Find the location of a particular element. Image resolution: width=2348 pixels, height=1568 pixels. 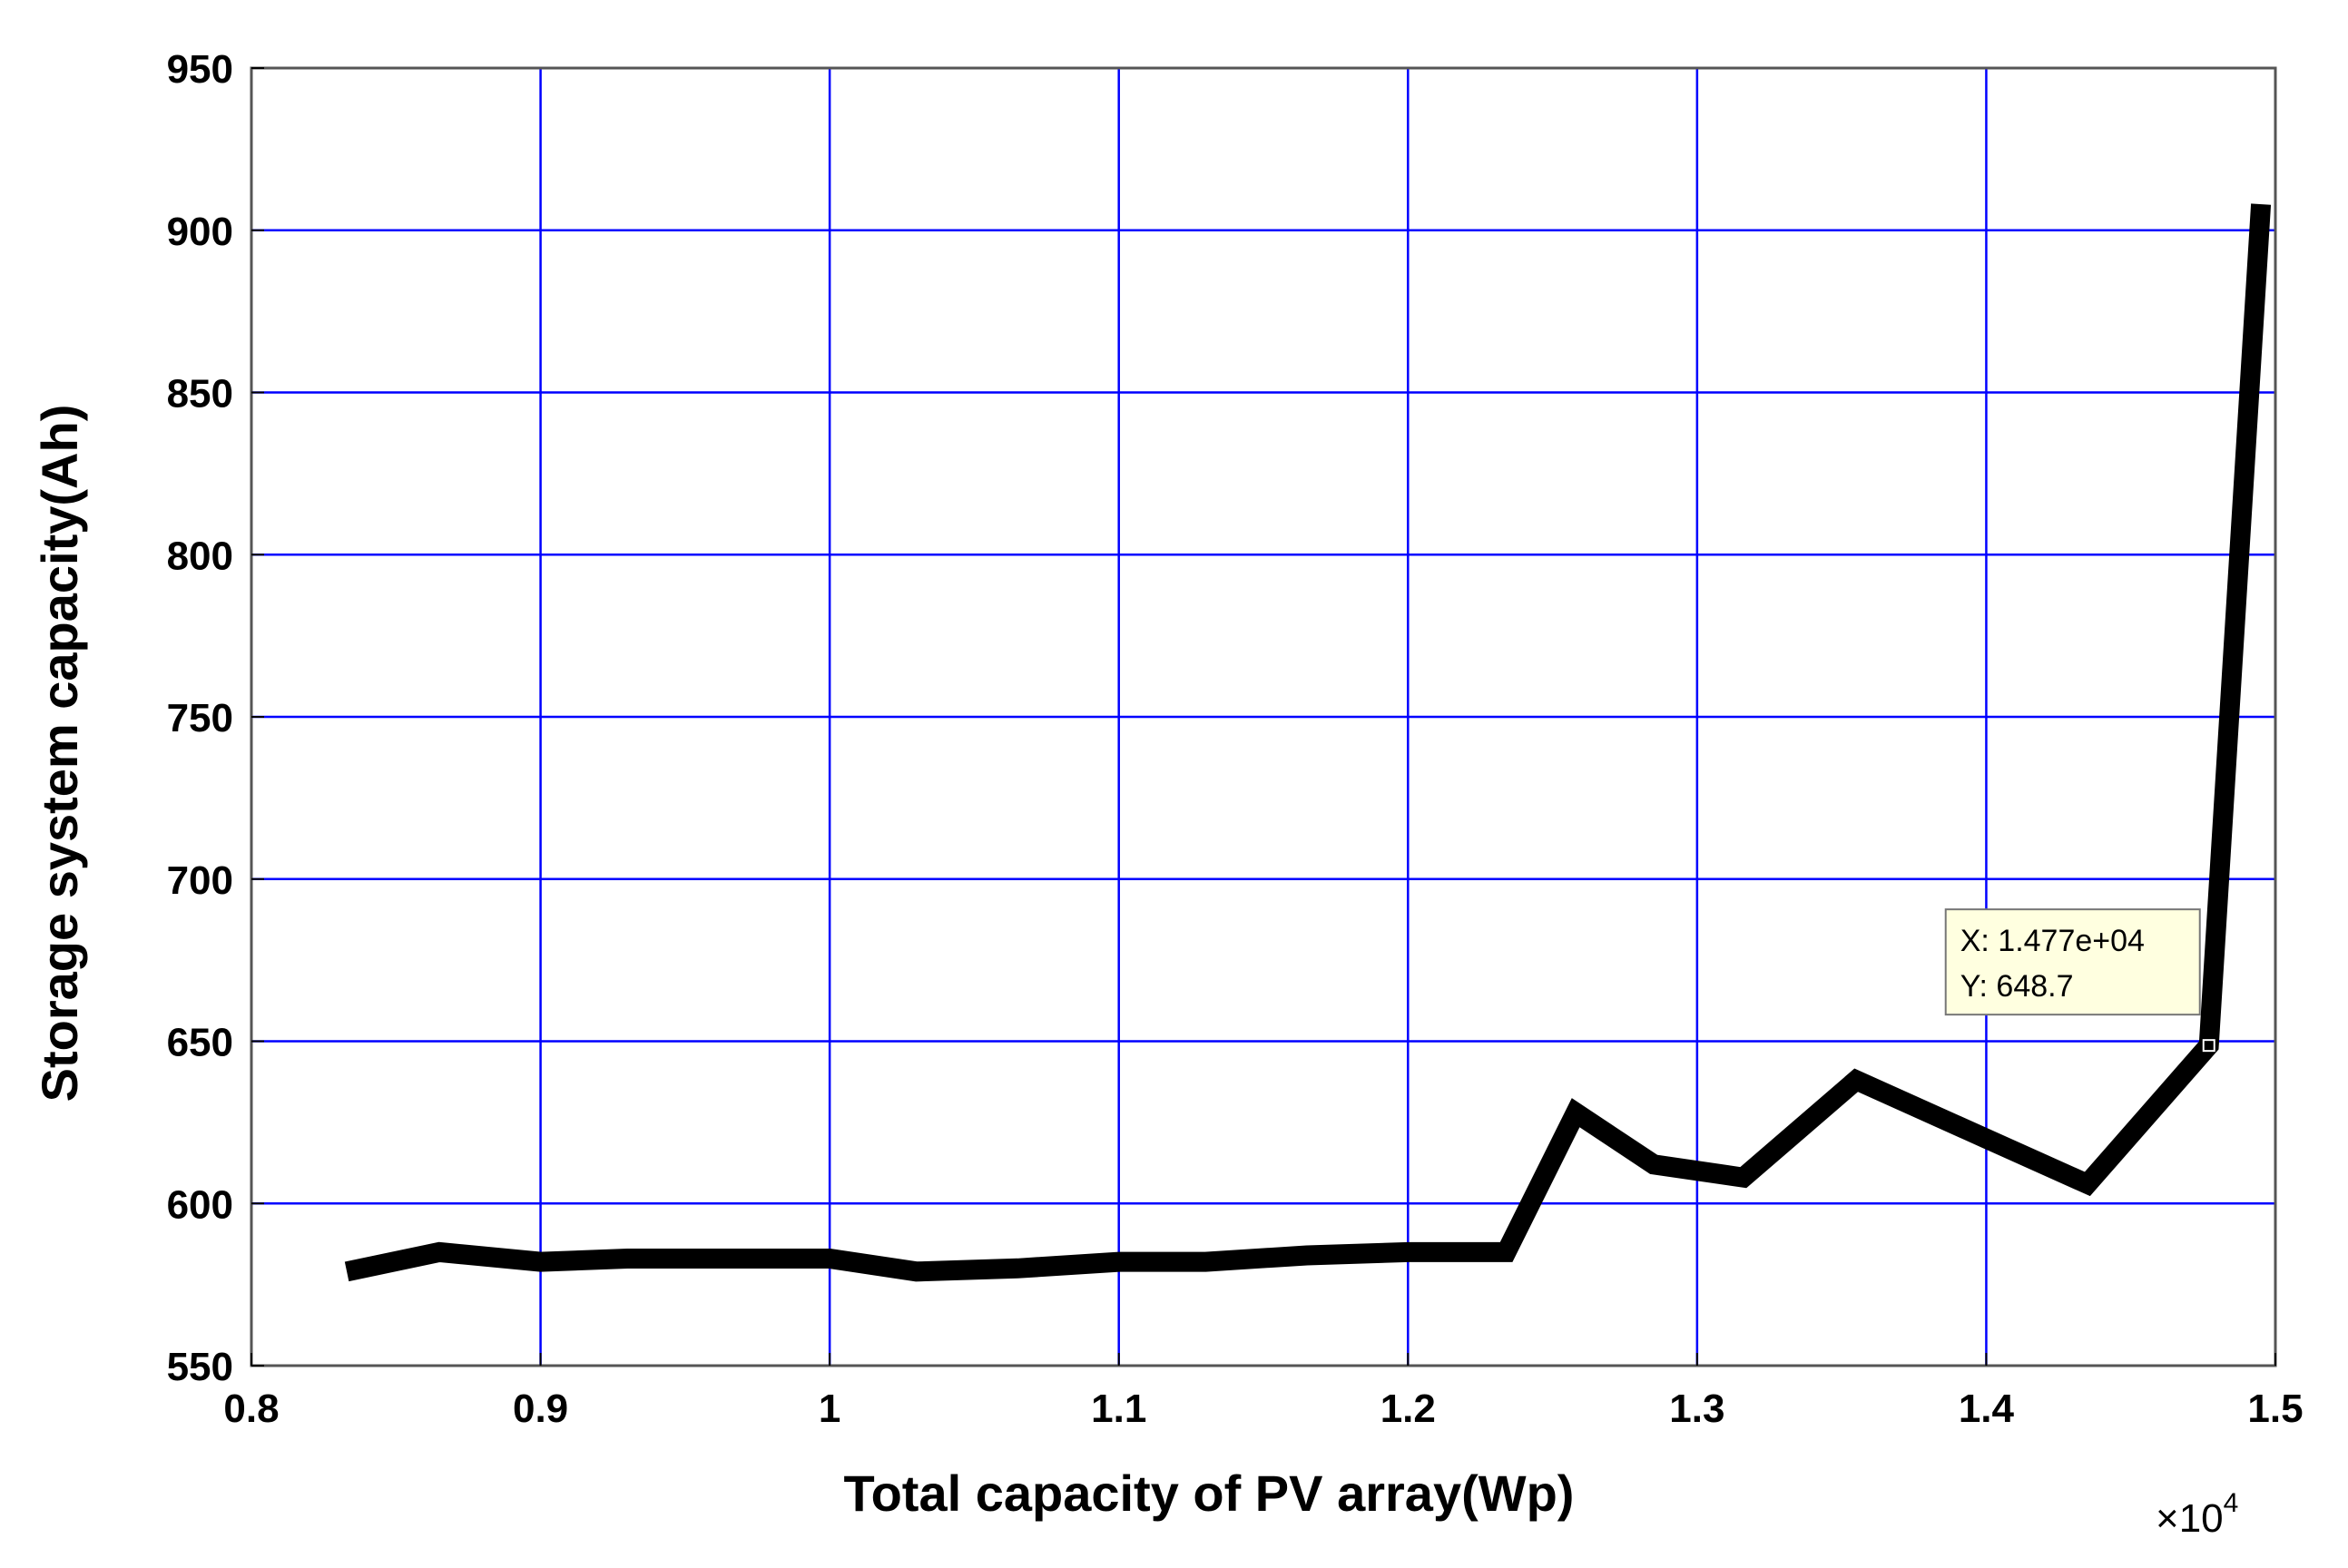

y-tick-label: 950 is located at coordinates (200, 69).